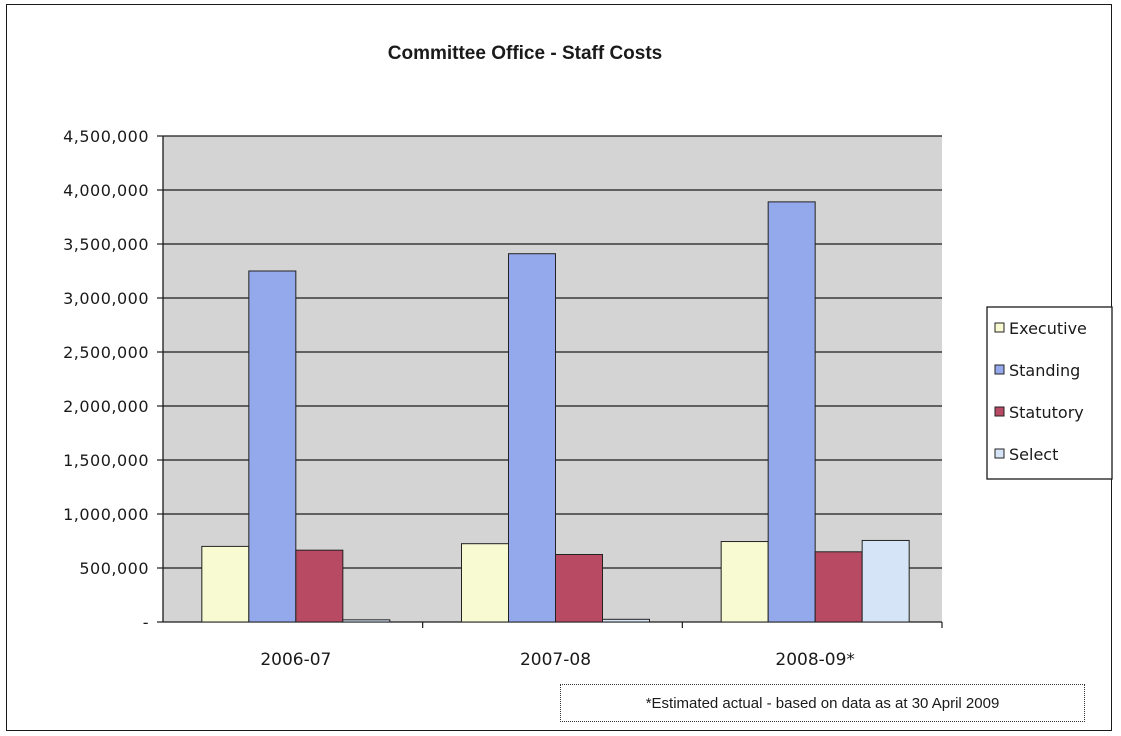  What do you see at coordinates (106, 298) in the screenshot?
I see `y-tick-label: 3,000,000` at bounding box center [106, 298].